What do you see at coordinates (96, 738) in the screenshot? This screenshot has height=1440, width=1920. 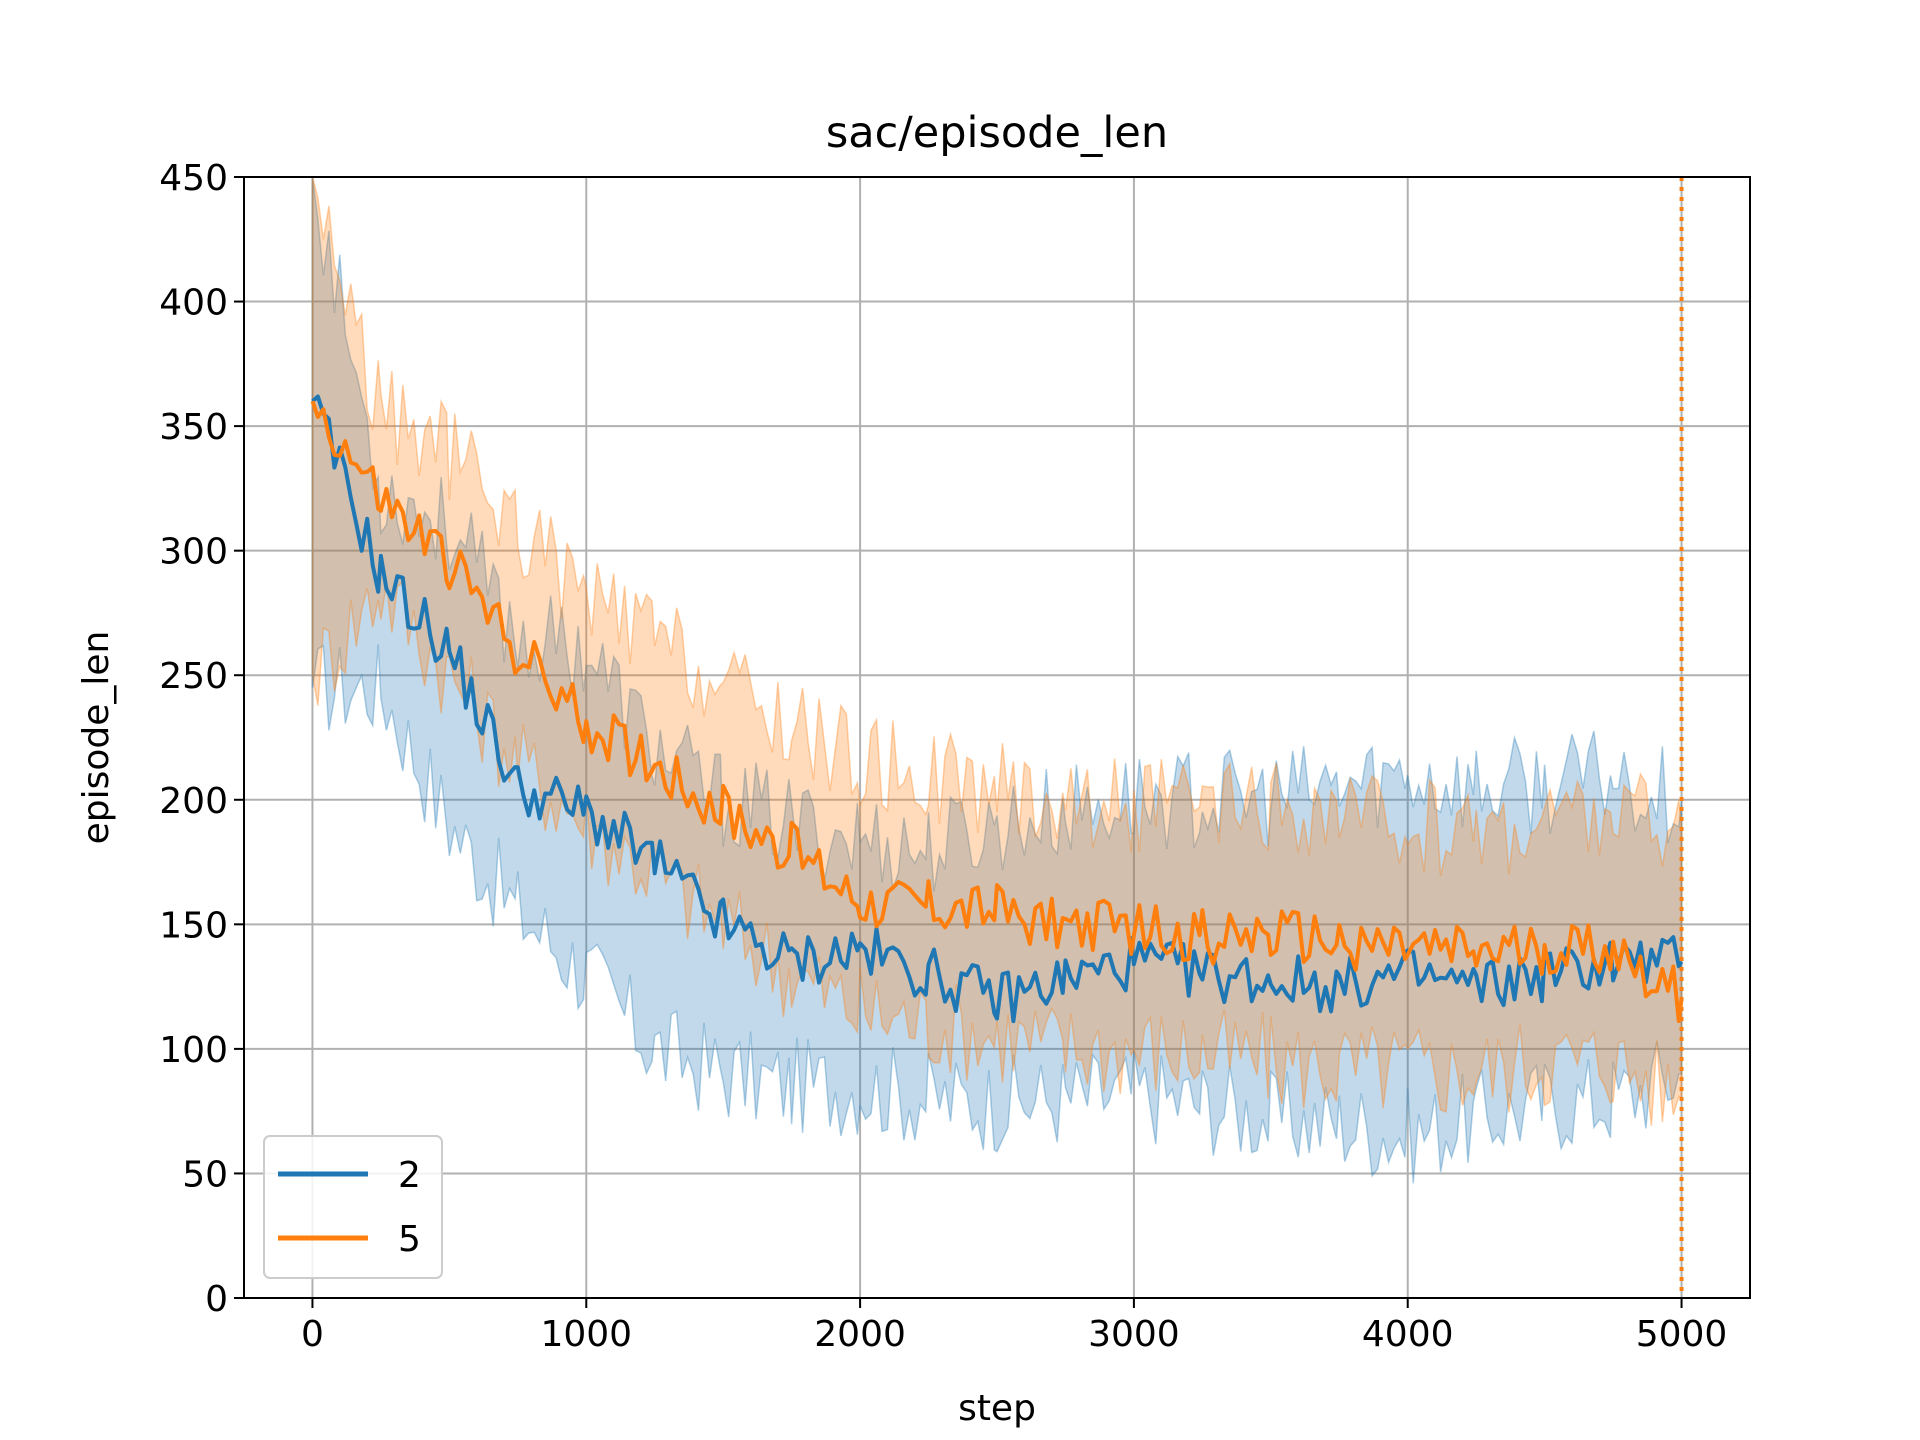 I see `y-axis-label: episode_len` at bounding box center [96, 738].